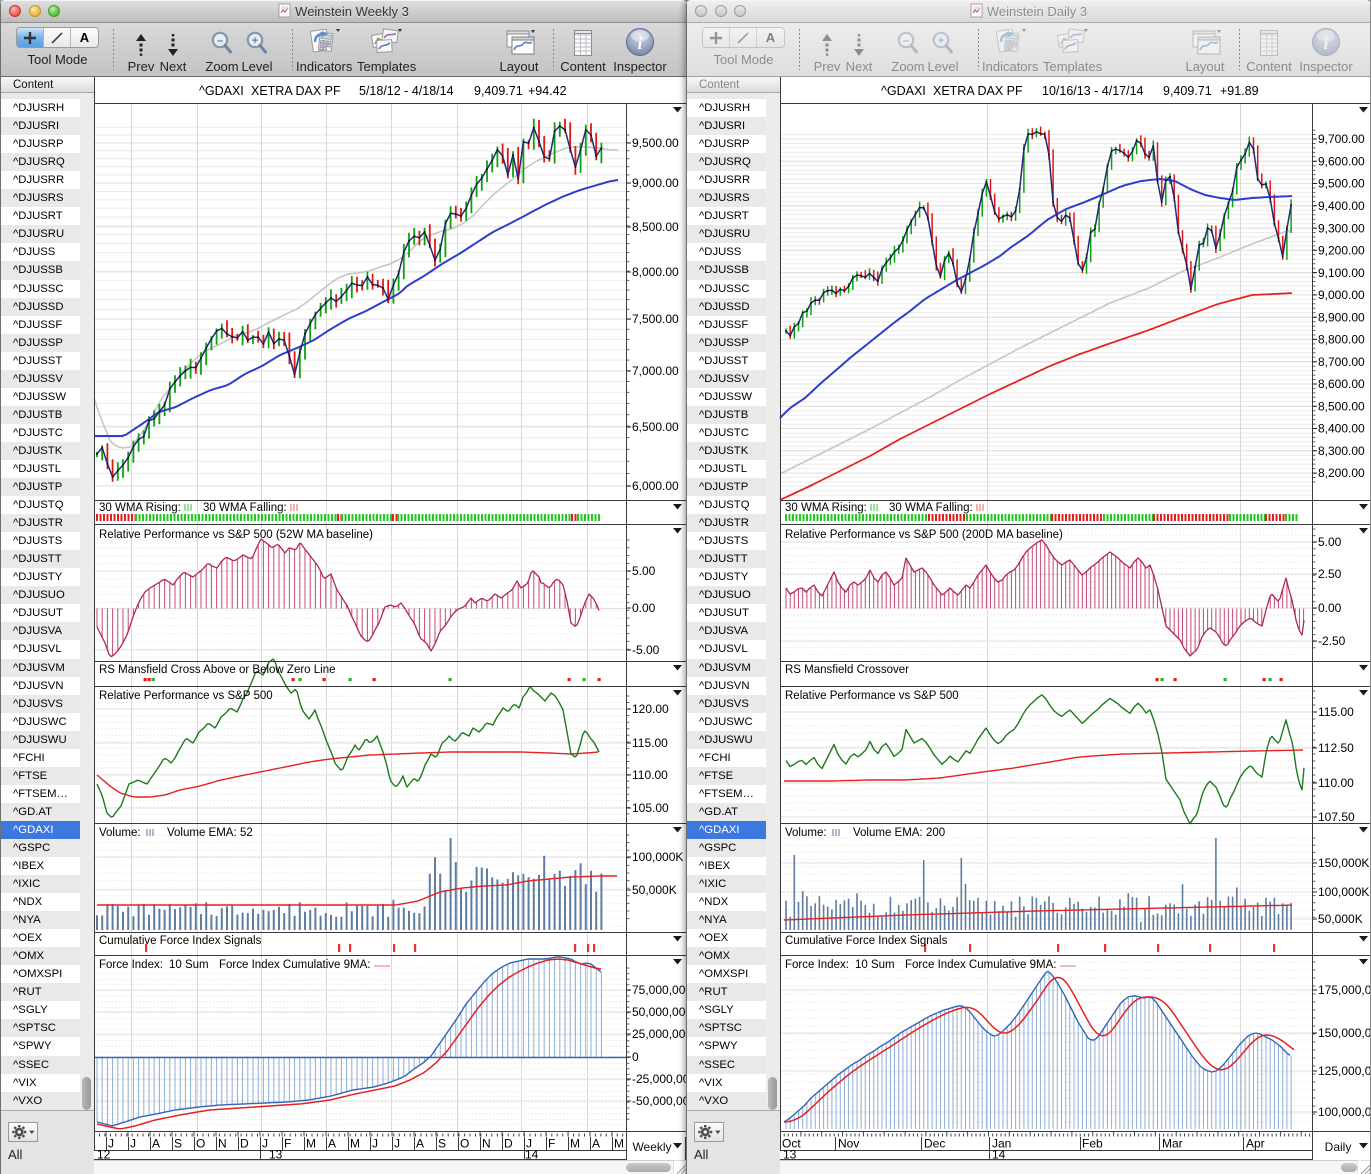 This screenshot has height=1174, width=1371. Describe the element at coordinates (980, 965) in the screenshot. I see `svg-text: Force Index Cumulative 9MA:` at that location.